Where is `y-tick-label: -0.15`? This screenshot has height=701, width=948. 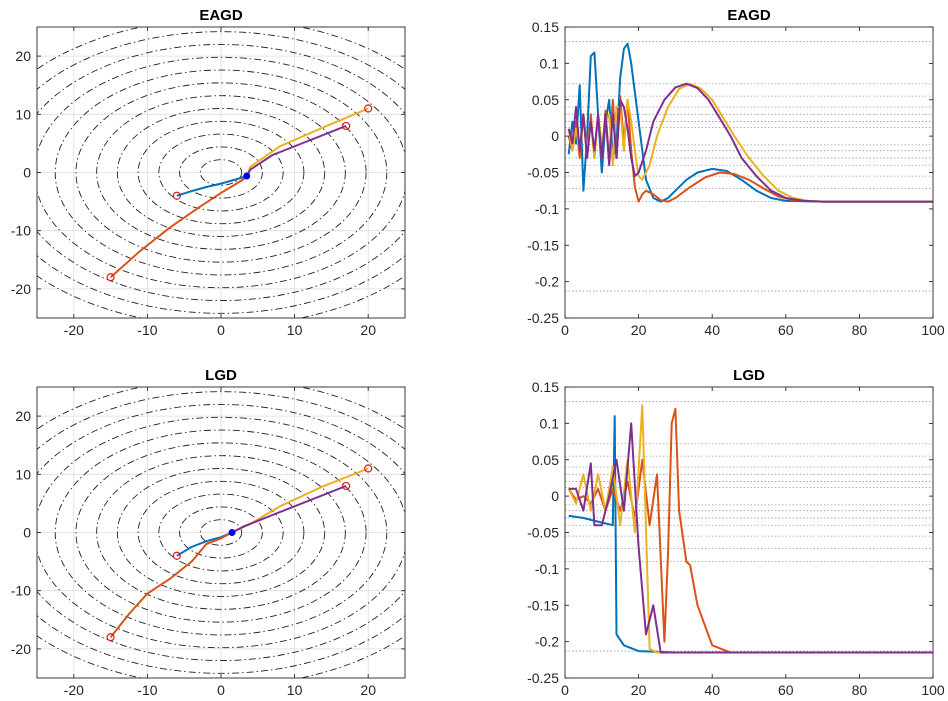 y-tick-label: -0.15 is located at coordinates (543, 605).